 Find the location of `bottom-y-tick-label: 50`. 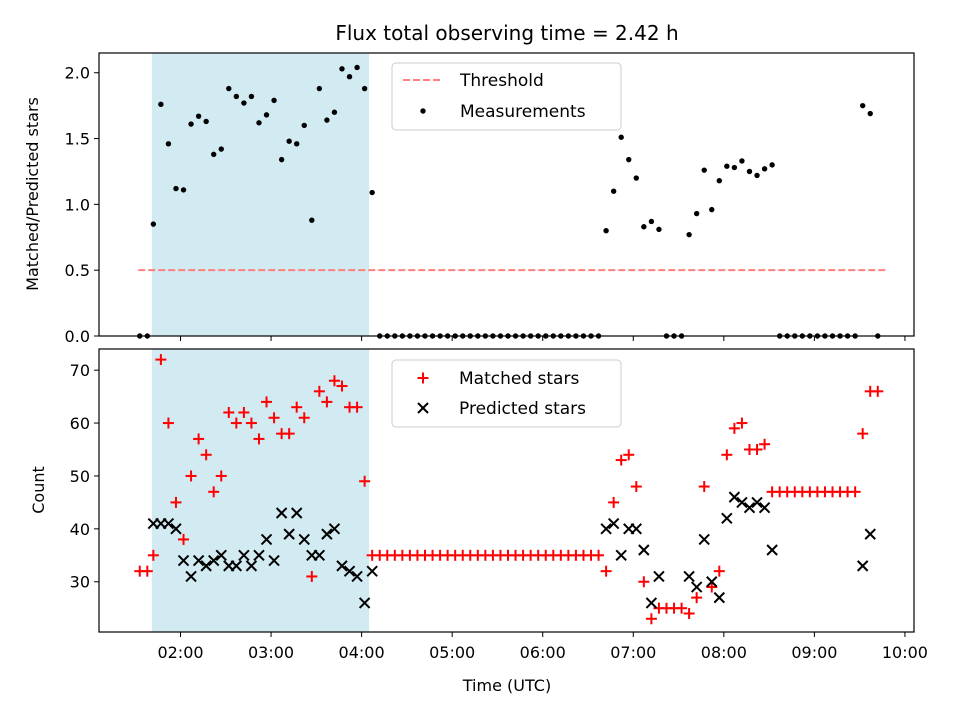

bottom-y-tick-label: 50 is located at coordinates (80, 476).